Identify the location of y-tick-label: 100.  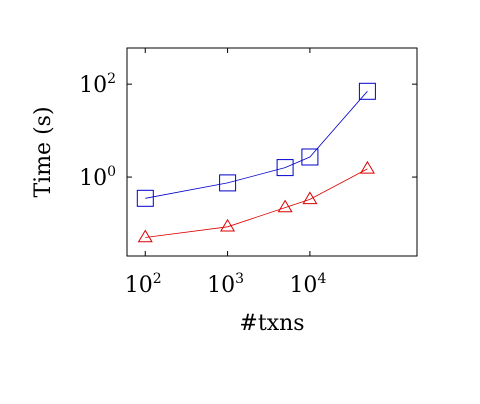
(97, 177).